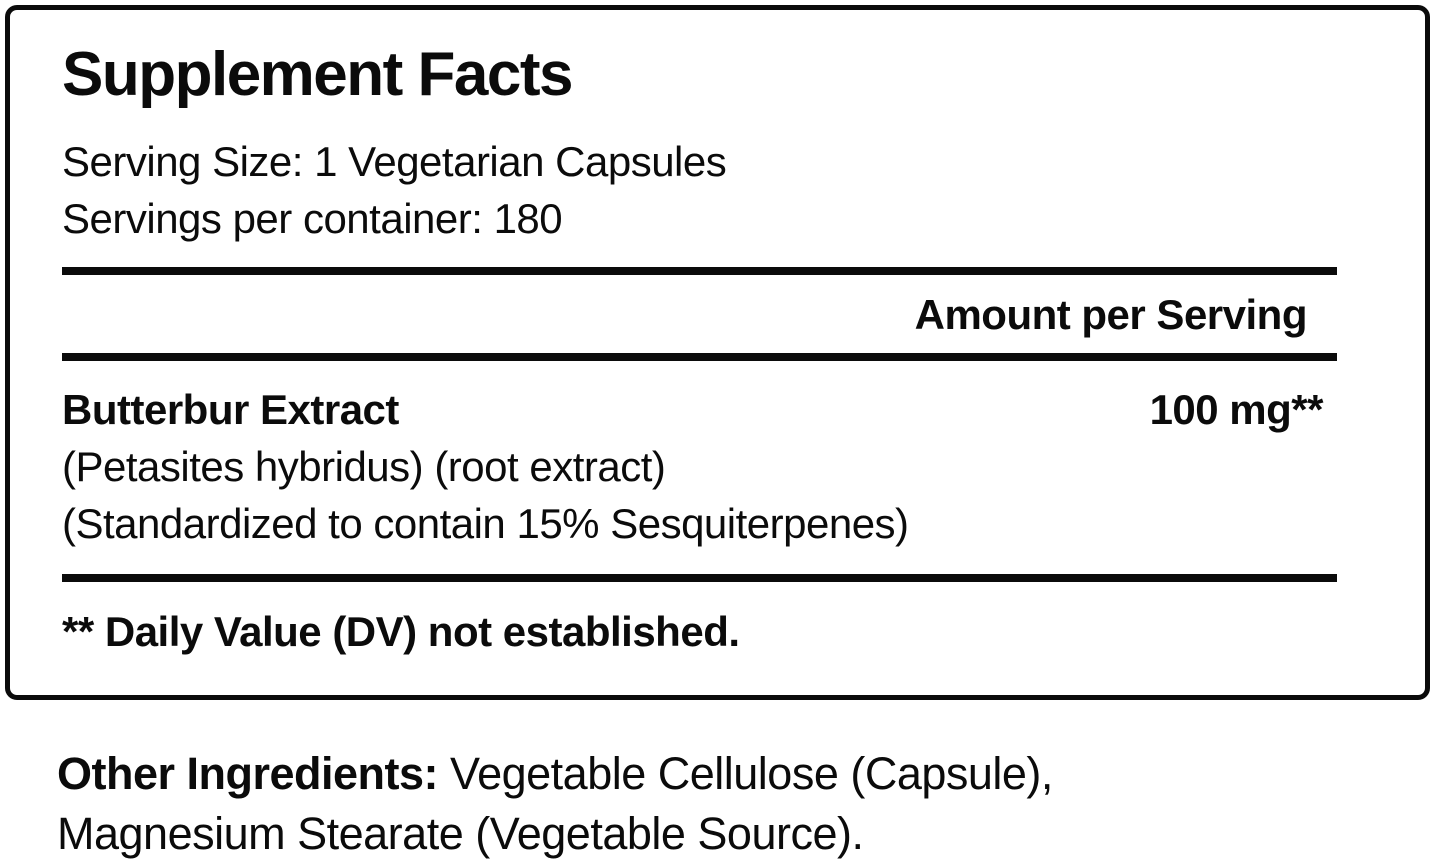  I want to click on divider-top, so click(699, 271).